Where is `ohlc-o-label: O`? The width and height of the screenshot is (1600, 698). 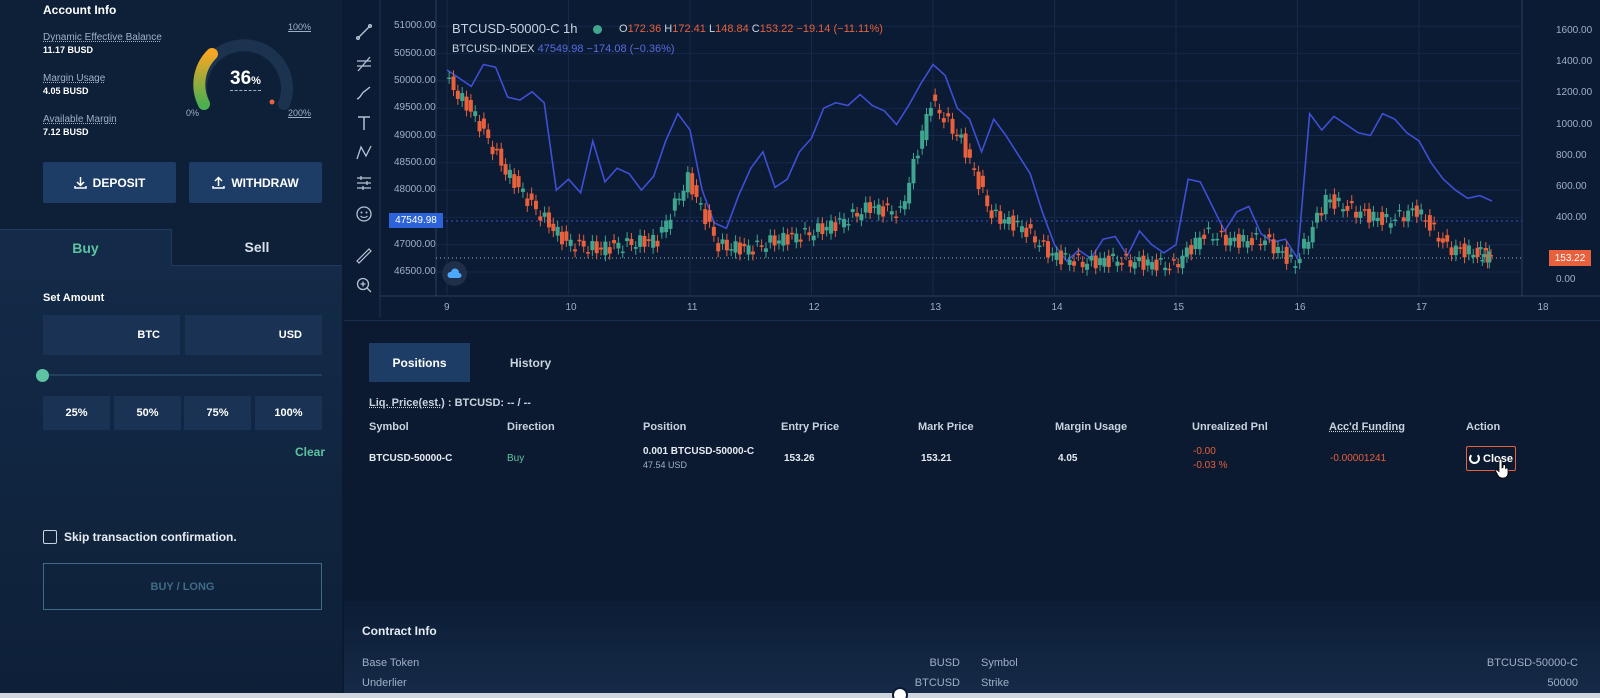
ohlc-o-label: O is located at coordinates (623, 29).